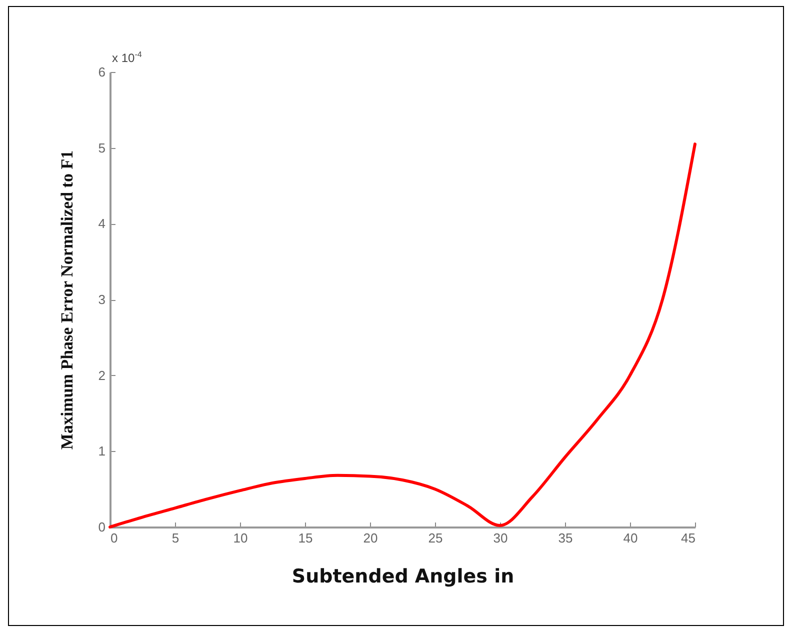  What do you see at coordinates (176, 538) in the screenshot?
I see `x-tick-label: 5` at bounding box center [176, 538].